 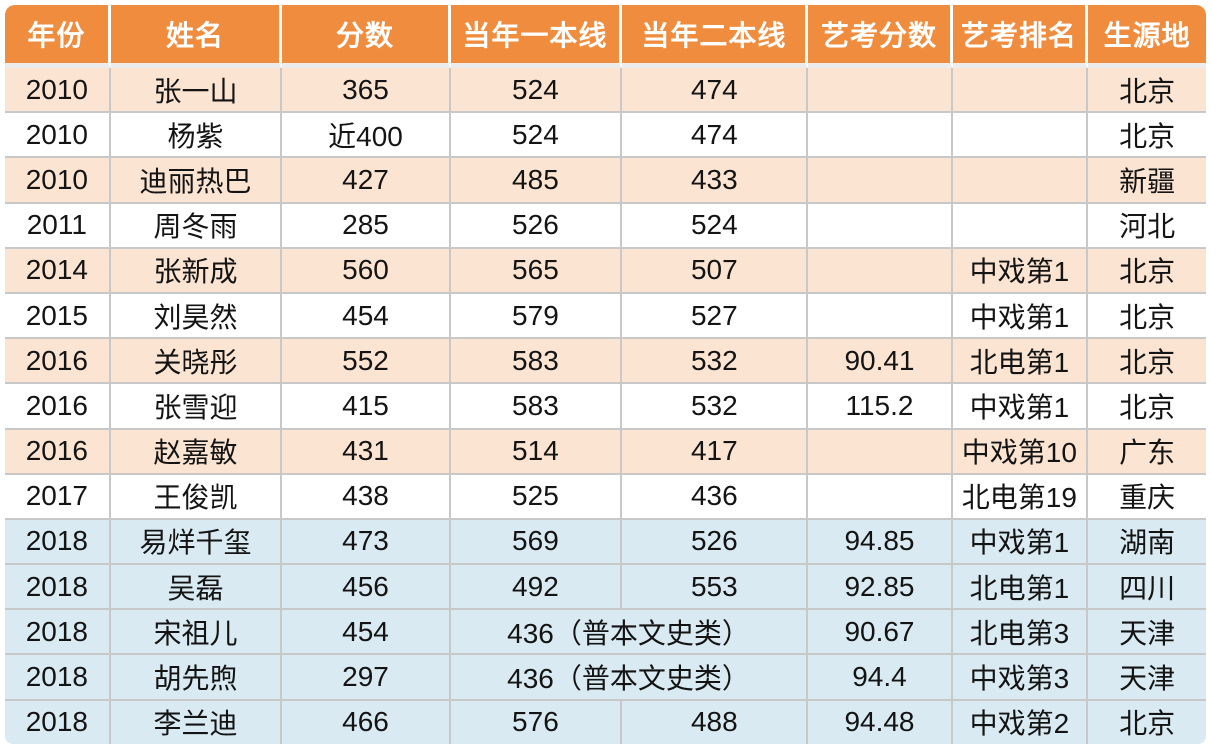 I want to click on table-row: 2016 张雪迎 415 583 532 115.2 中戏第1 北京, so click(x=605, y=407).